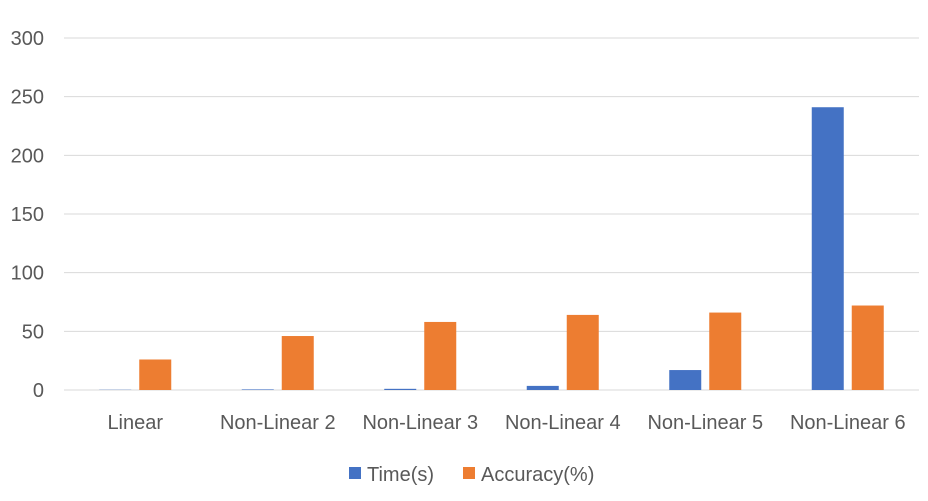 The width and height of the screenshot is (928, 501). Describe the element at coordinates (278, 423) in the screenshot. I see `x-tick-label: Non-Linear 2` at that location.